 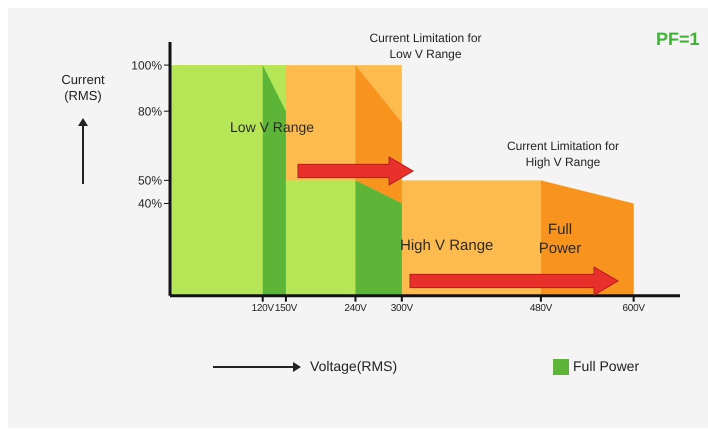 What do you see at coordinates (678, 39) in the screenshot?
I see `annotation: PF=1` at bounding box center [678, 39].